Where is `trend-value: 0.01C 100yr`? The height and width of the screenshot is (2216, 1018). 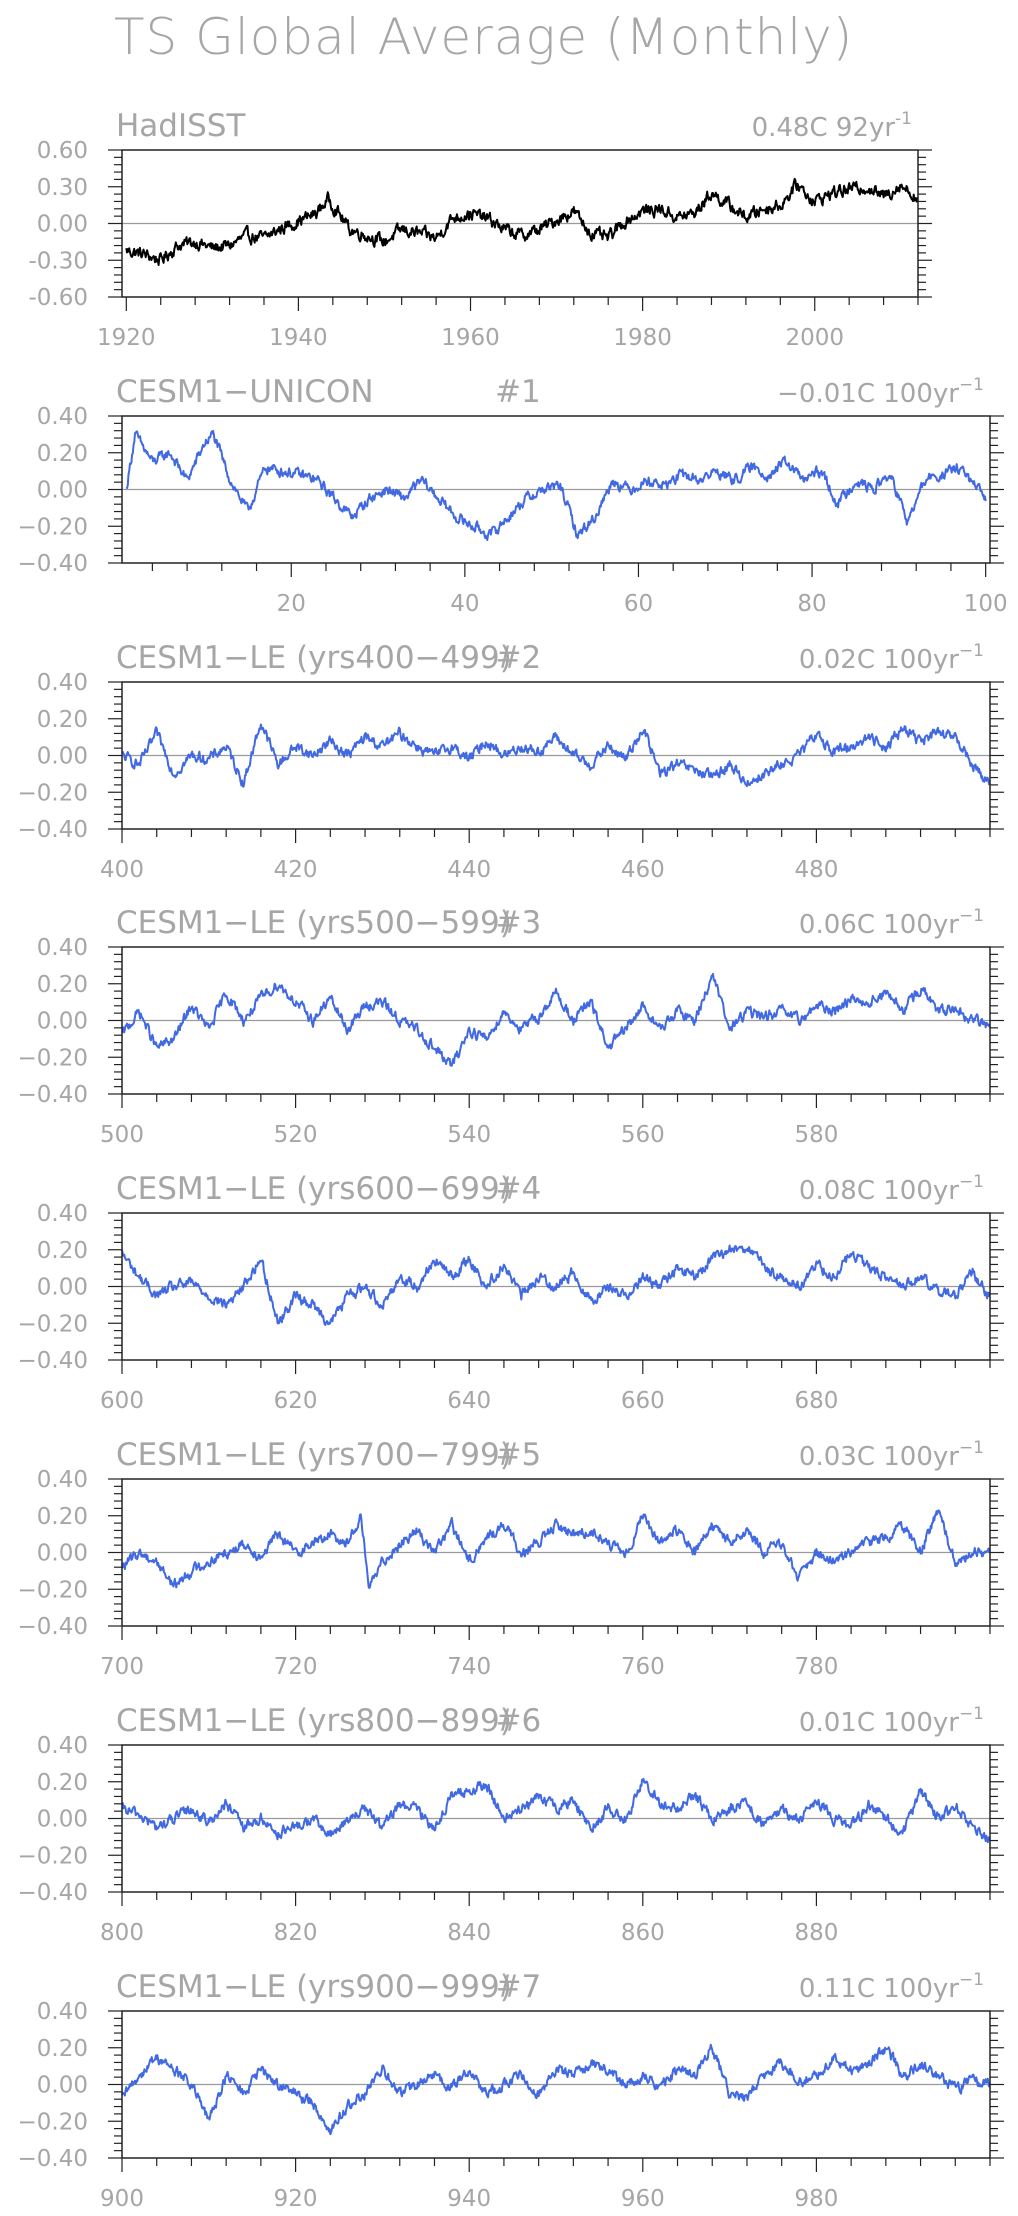
trend-value: 0.01C 100yr is located at coordinates (879, 1723).